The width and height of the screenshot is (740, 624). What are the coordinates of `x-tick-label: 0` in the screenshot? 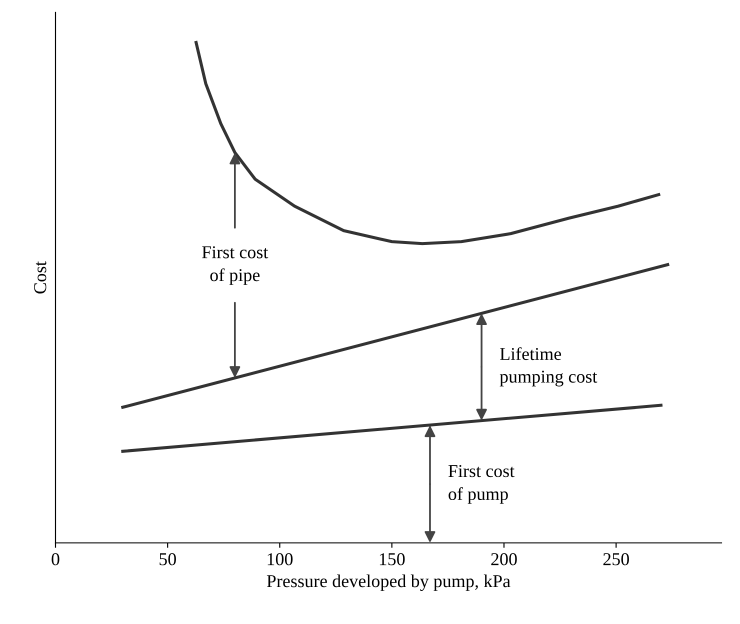 It's located at (56, 559).